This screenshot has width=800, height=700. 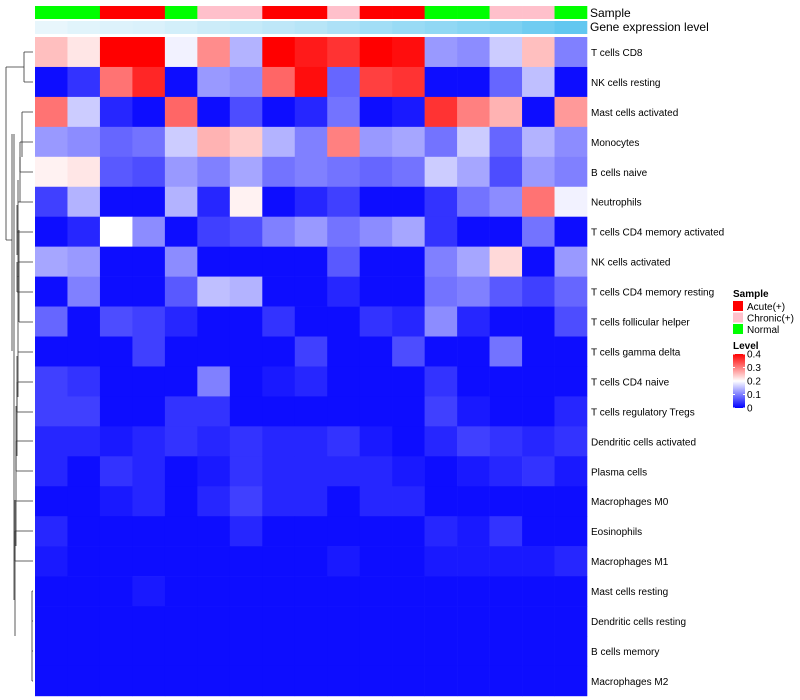 I want to click on colorbar-tick-label: 0.2, so click(x=754, y=382).